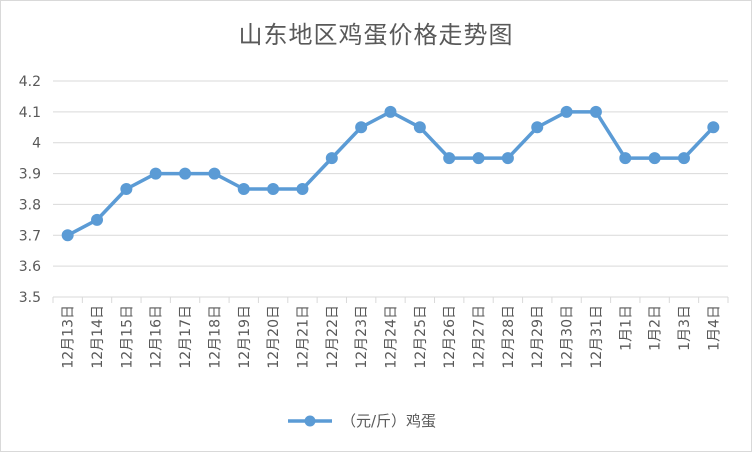 The width and height of the screenshot is (752, 452). What do you see at coordinates (362, 337) in the screenshot?
I see `x-tick-label: 12月23日` at bounding box center [362, 337].